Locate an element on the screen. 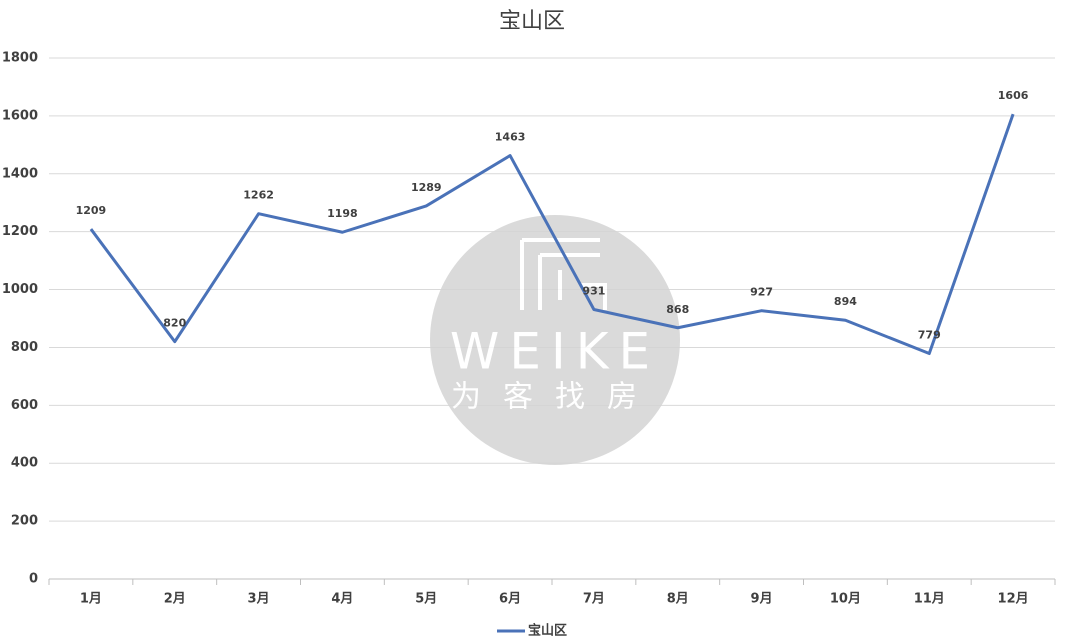 The height and width of the screenshot is (644, 1069). x-tick-label: 6月 is located at coordinates (510, 599).